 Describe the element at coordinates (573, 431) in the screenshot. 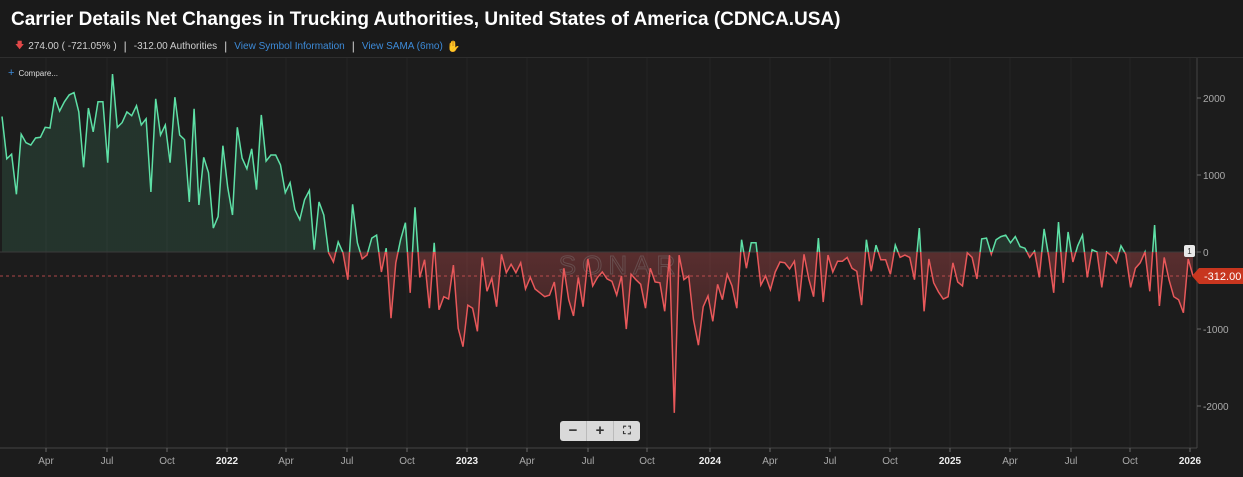

I see `zoom-out-button: −` at that location.